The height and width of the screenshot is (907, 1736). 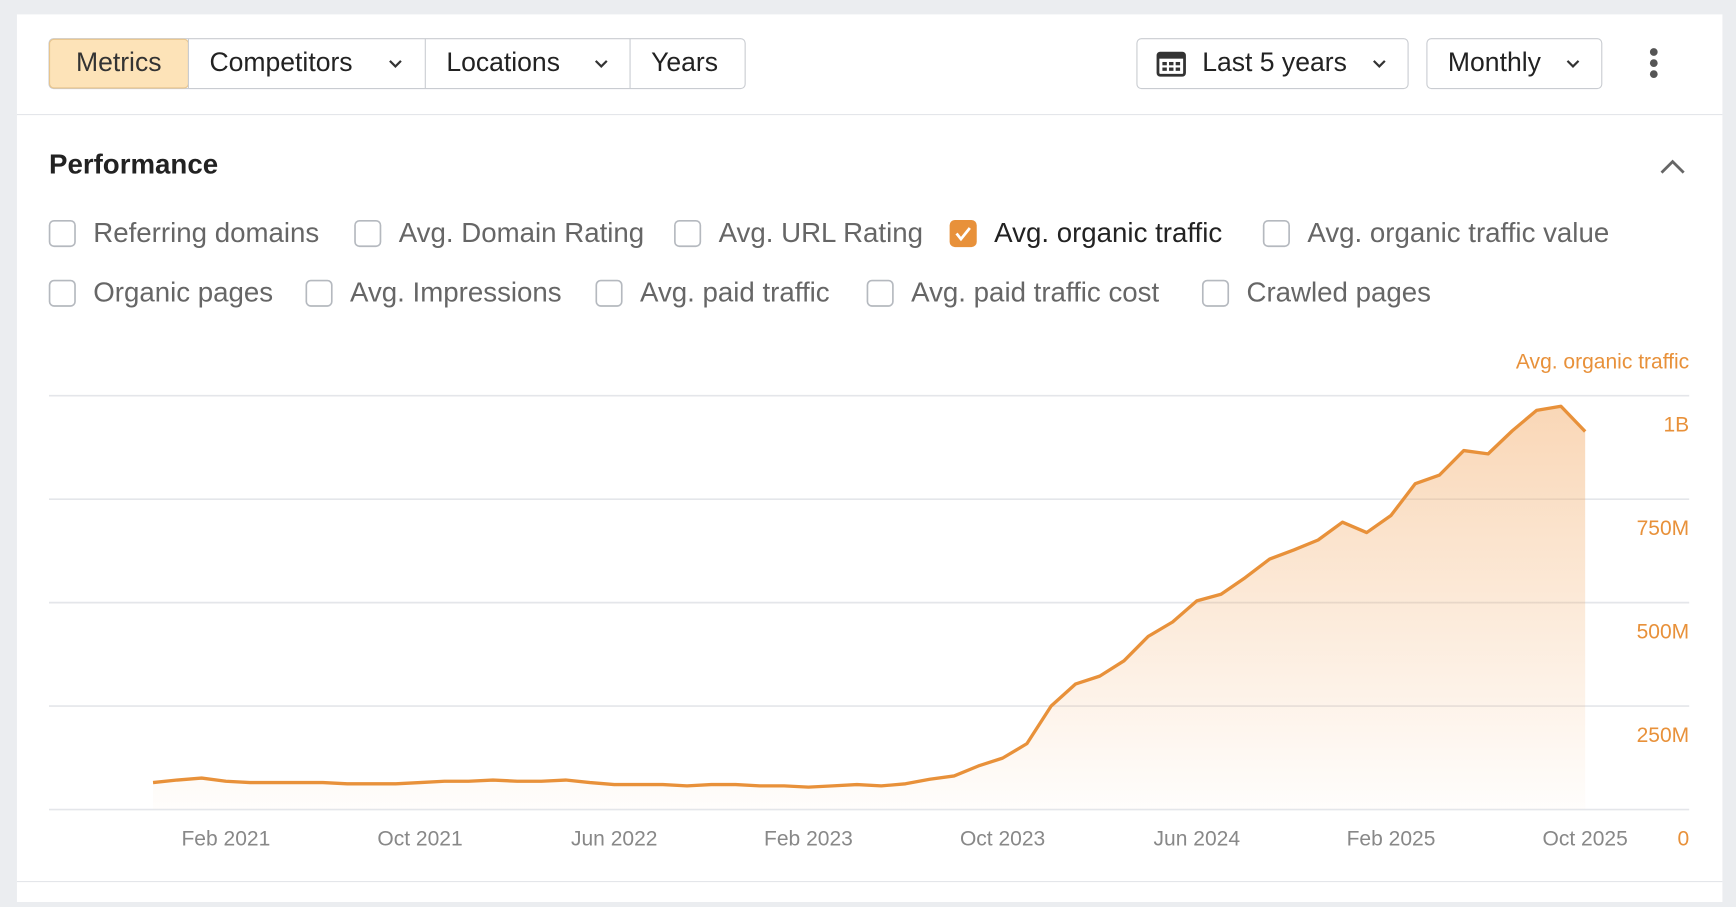 I want to click on tab: Years, so click(x=684, y=62).